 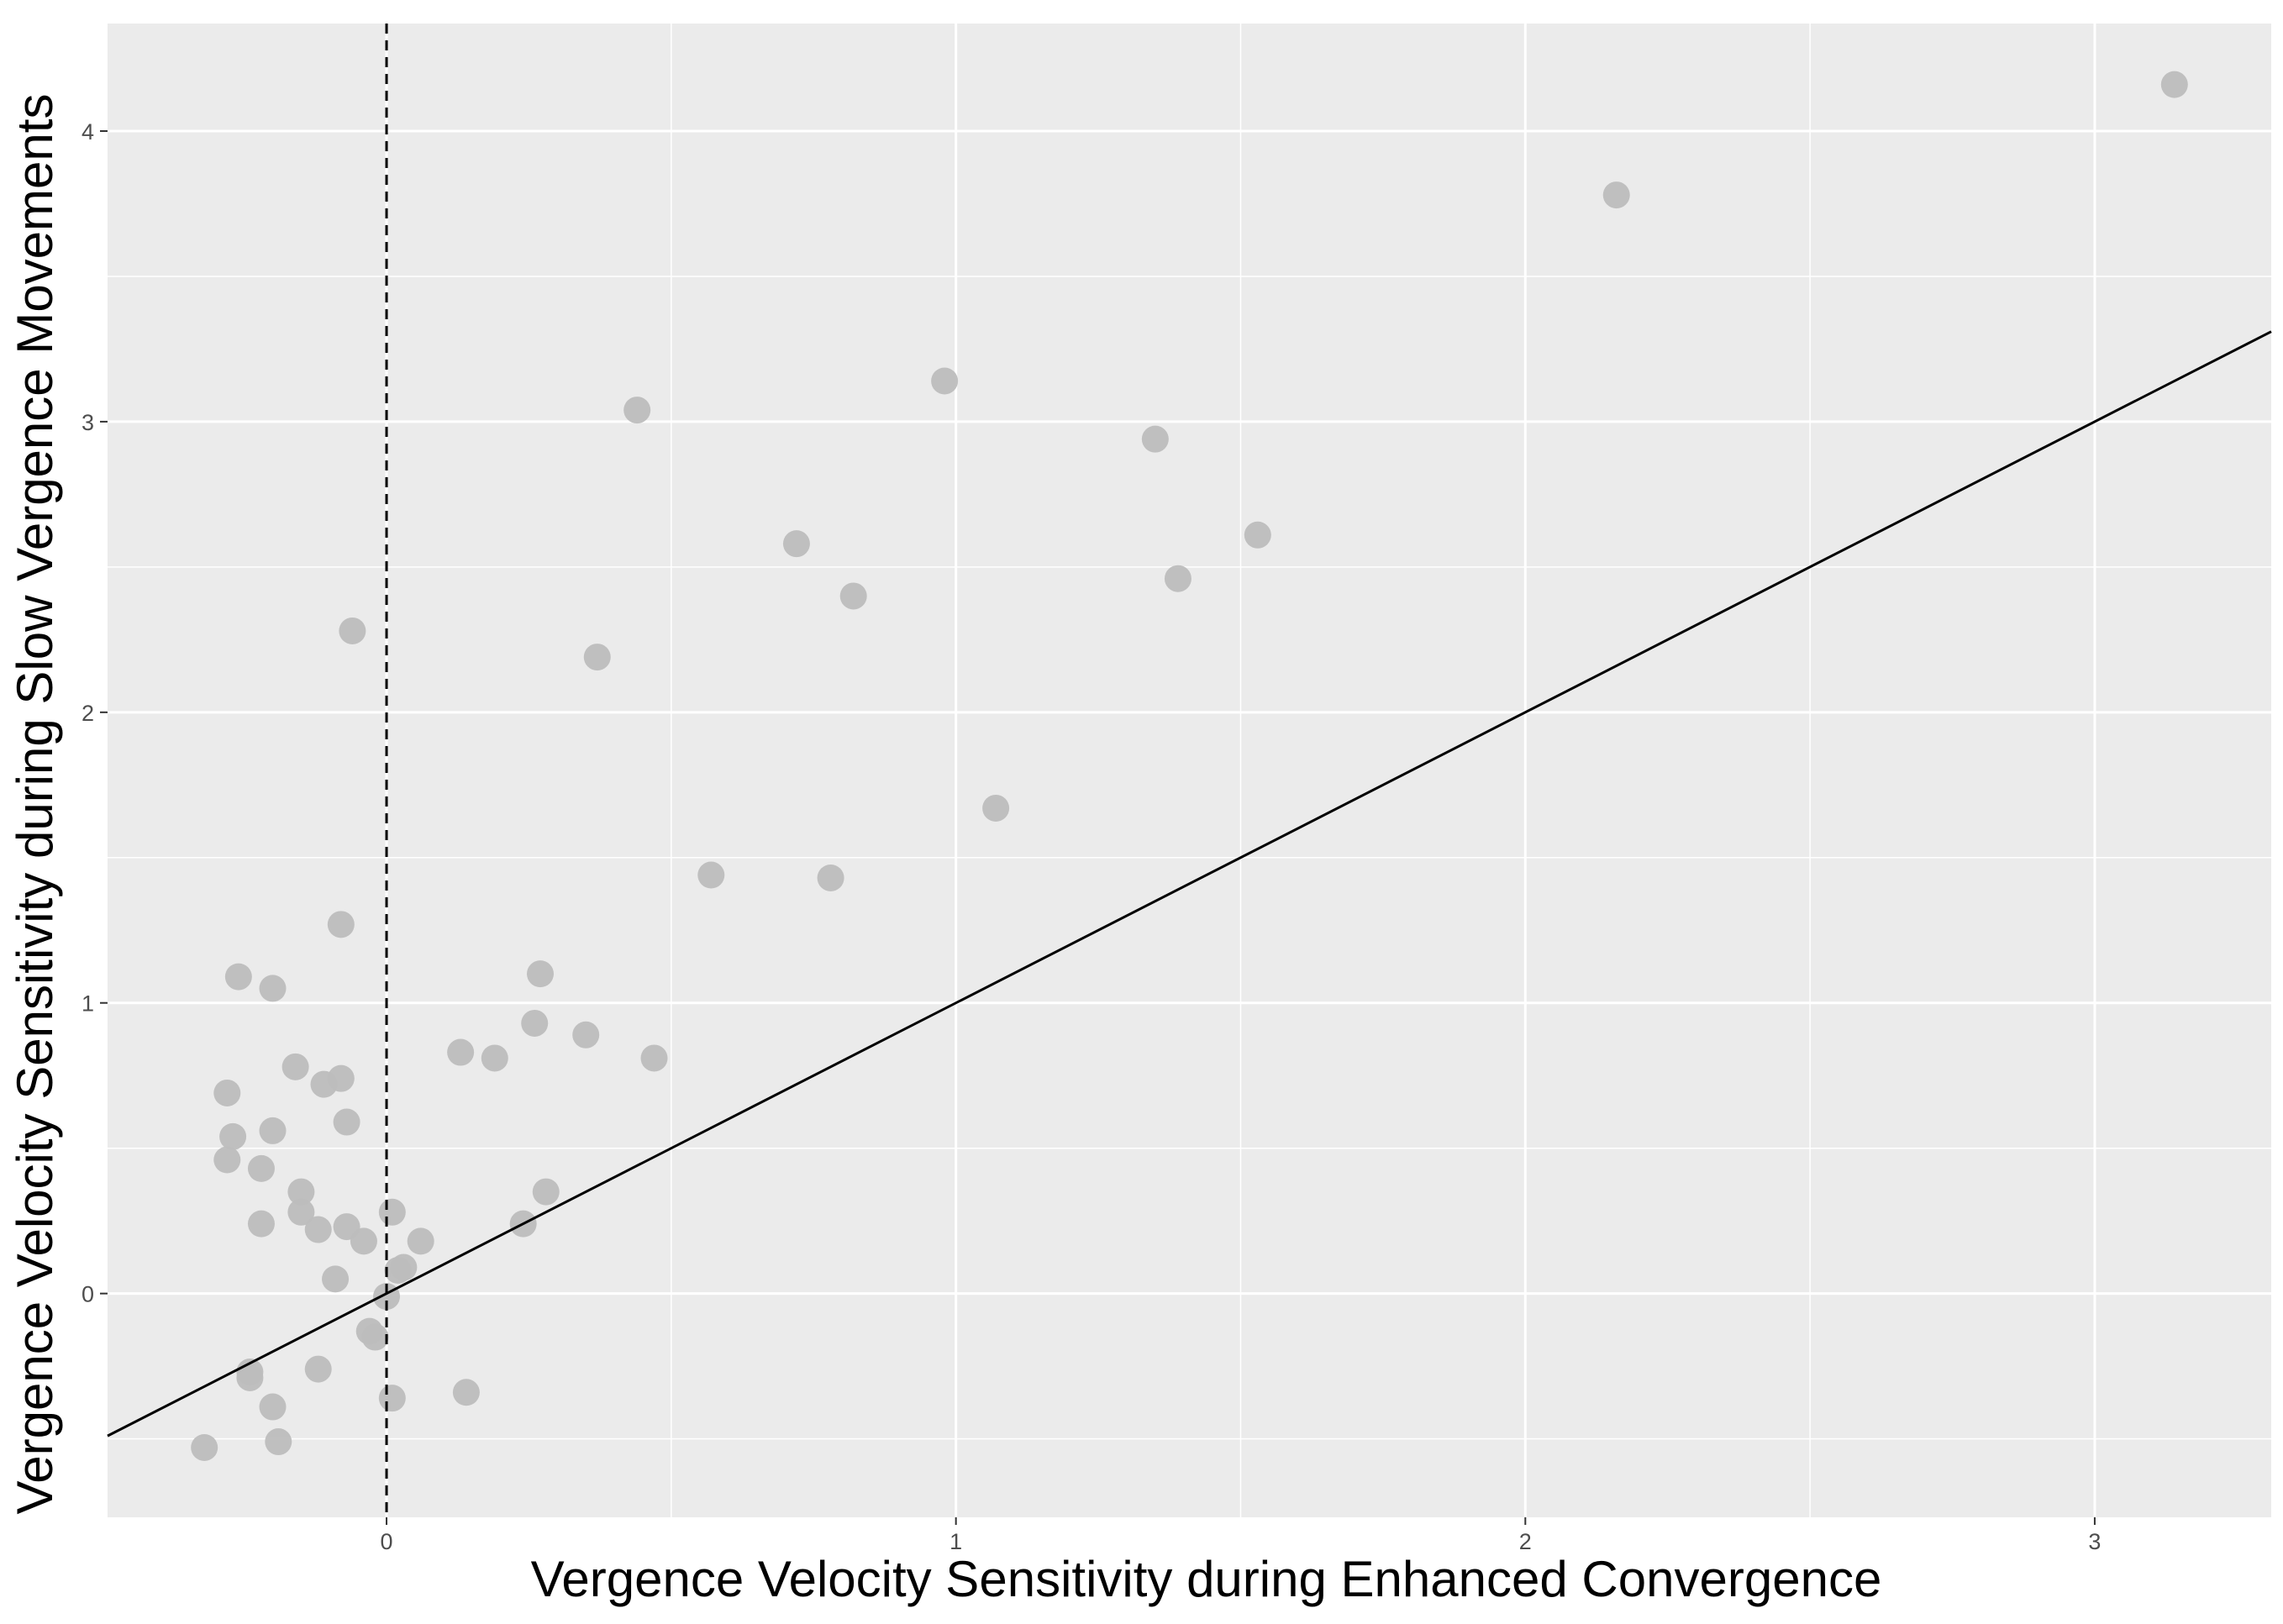 What do you see at coordinates (88, 1004) in the screenshot?
I see `y-tick-label: 1` at bounding box center [88, 1004].